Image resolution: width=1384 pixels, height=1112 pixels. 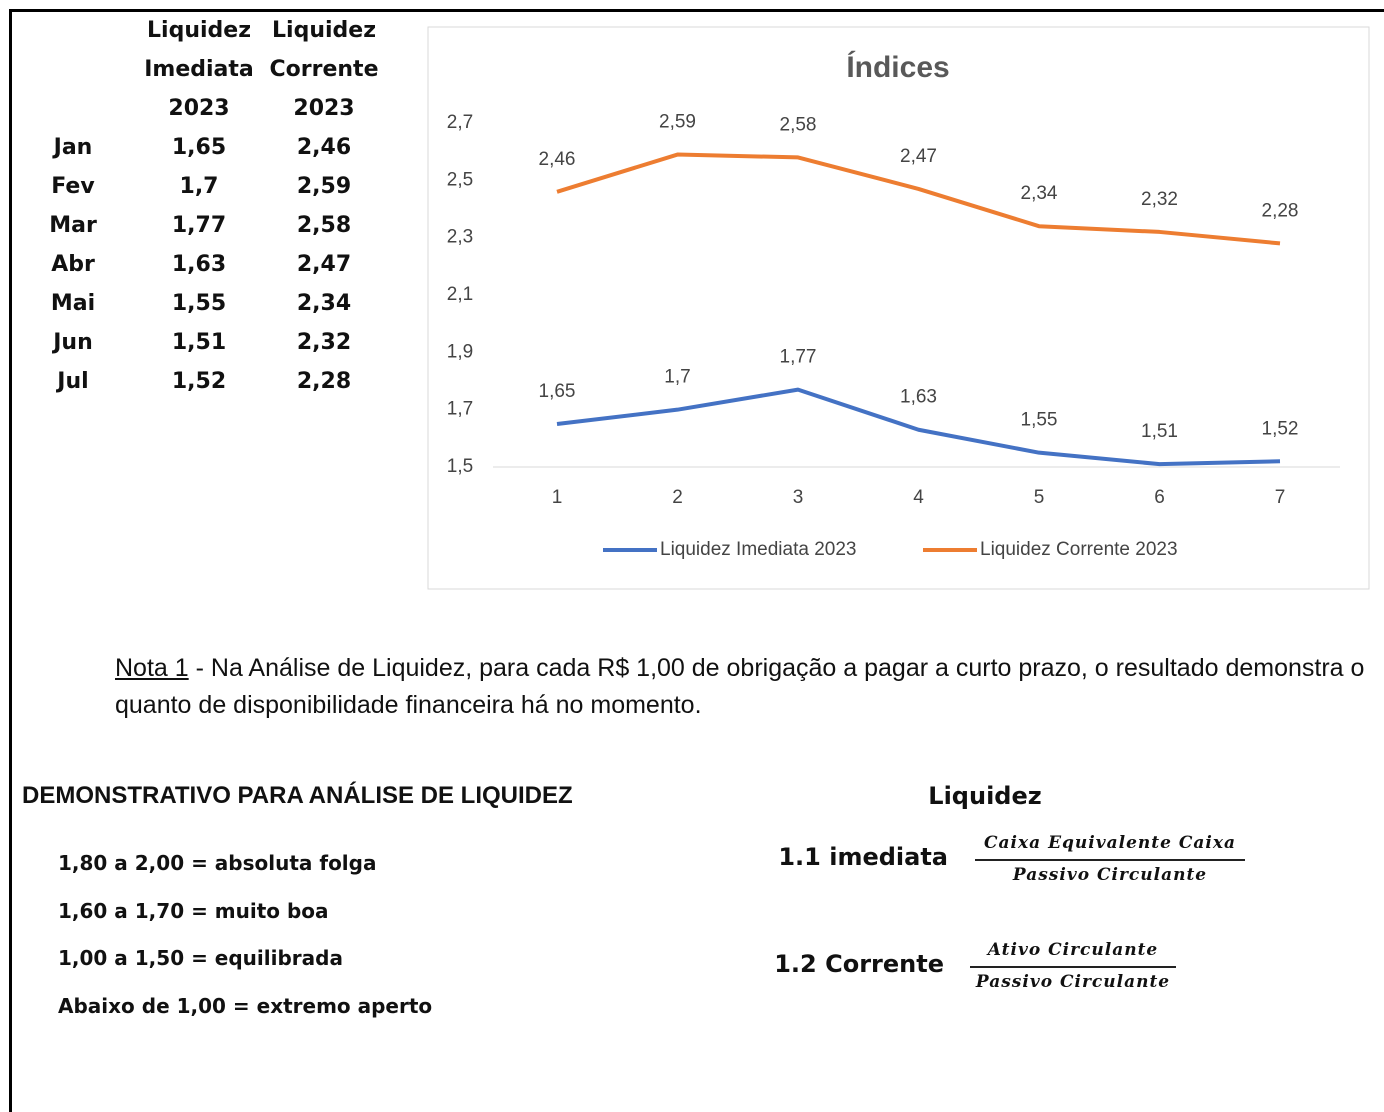 What do you see at coordinates (199, 147) in the screenshot?
I see `table-cell: 1,65` at bounding box center [199, 147].